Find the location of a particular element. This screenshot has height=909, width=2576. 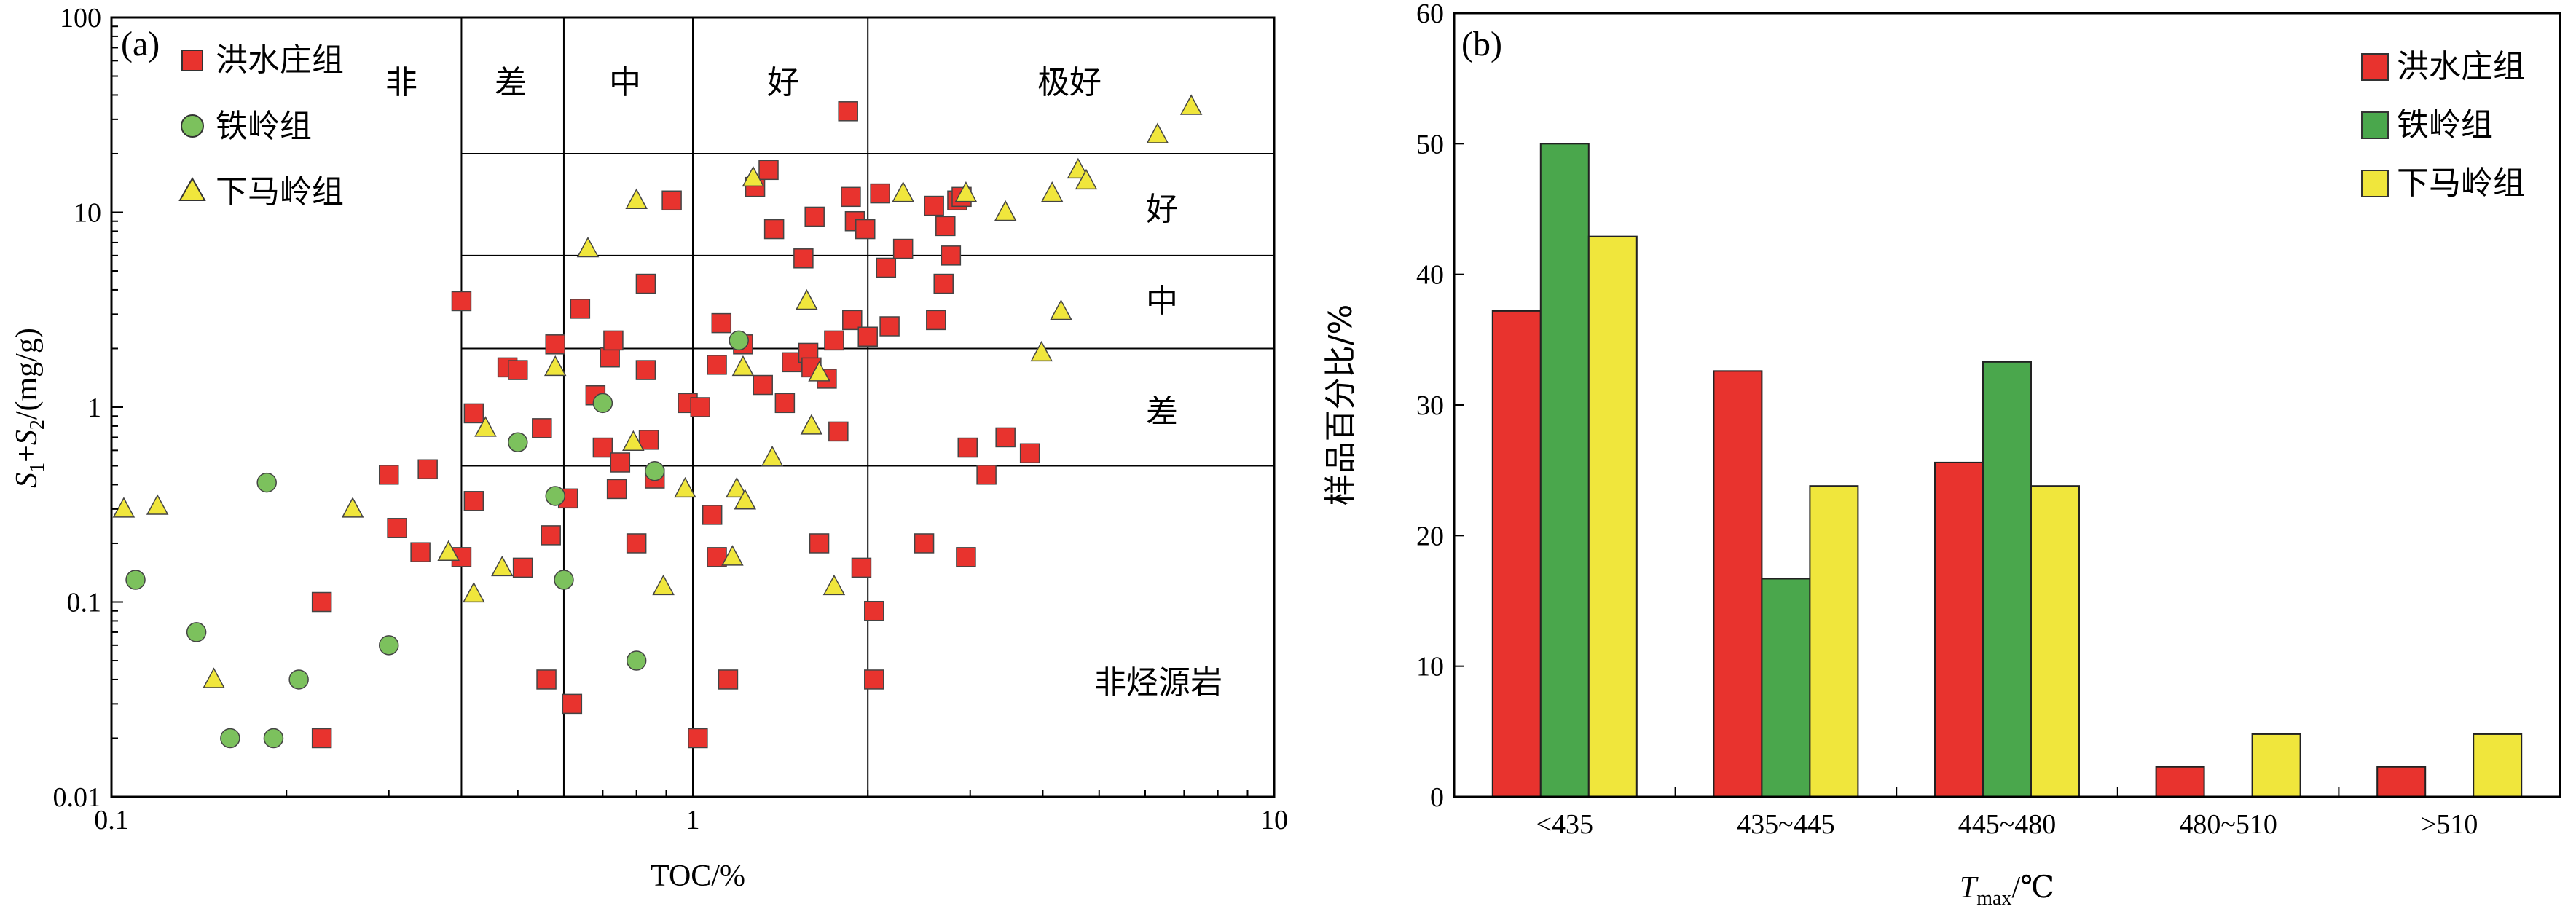

y-tick-label: 20 is located at coordinates (1430, 536).